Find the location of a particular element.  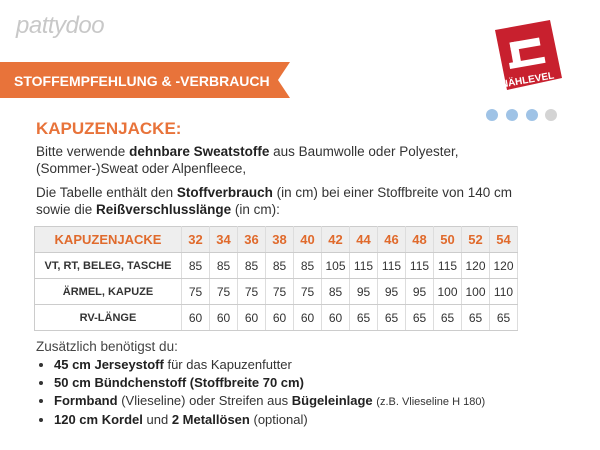

text: (optional) is located at coordinates (280, 419).